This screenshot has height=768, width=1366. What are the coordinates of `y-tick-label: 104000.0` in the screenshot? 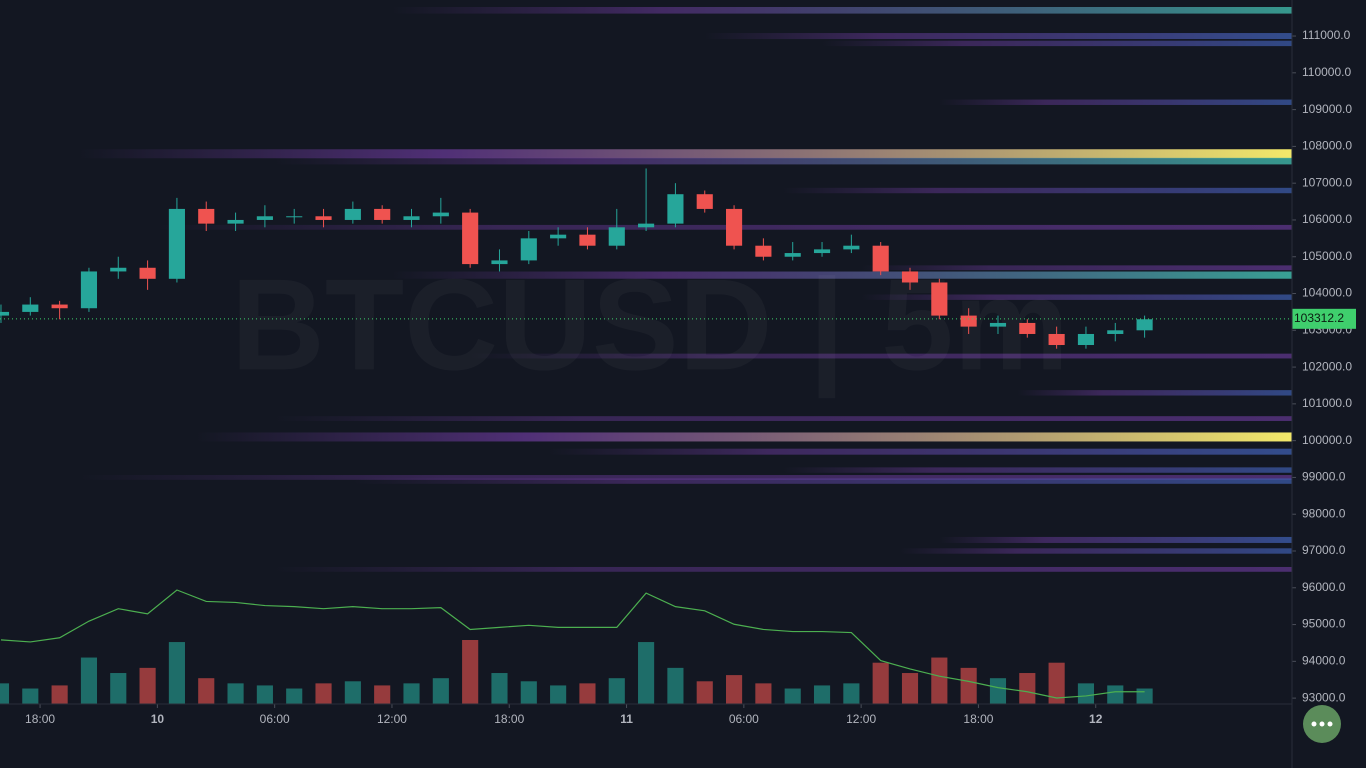 It's located at (1327, 293).